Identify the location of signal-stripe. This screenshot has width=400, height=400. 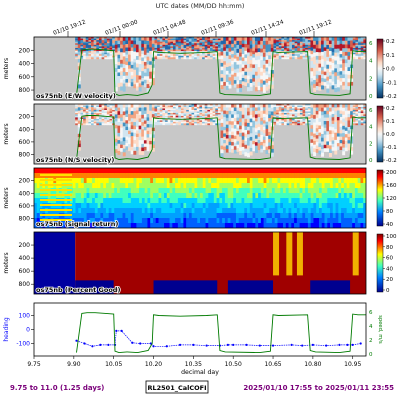
(56, 220).